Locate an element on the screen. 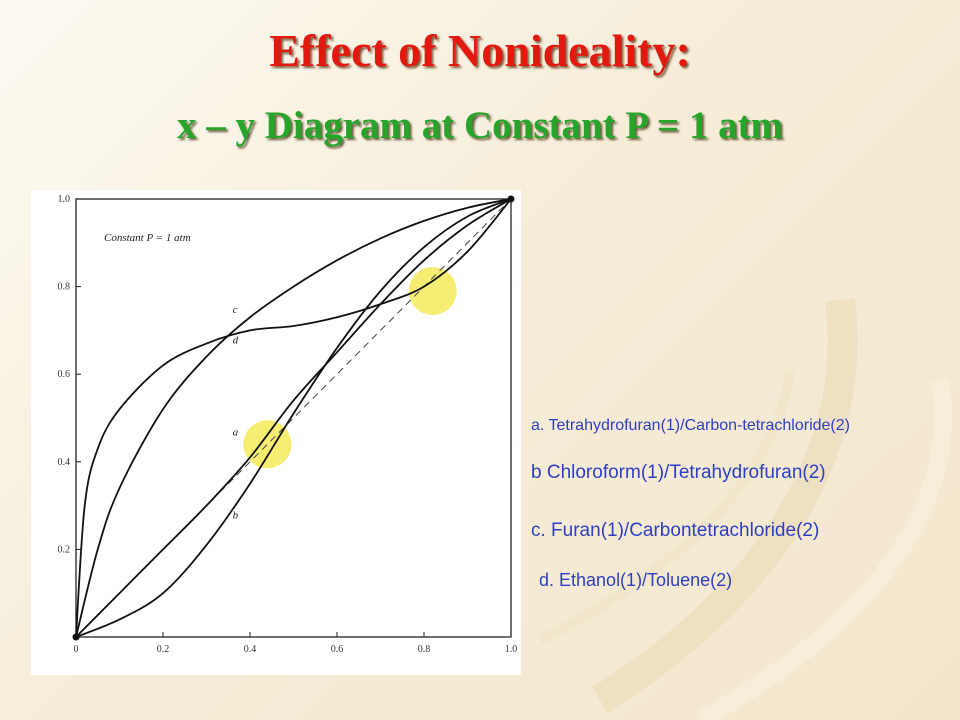 The height and width of the screenshot is (720, 960). y-tick-label: 1.0 is located at coordinates (64, 199).